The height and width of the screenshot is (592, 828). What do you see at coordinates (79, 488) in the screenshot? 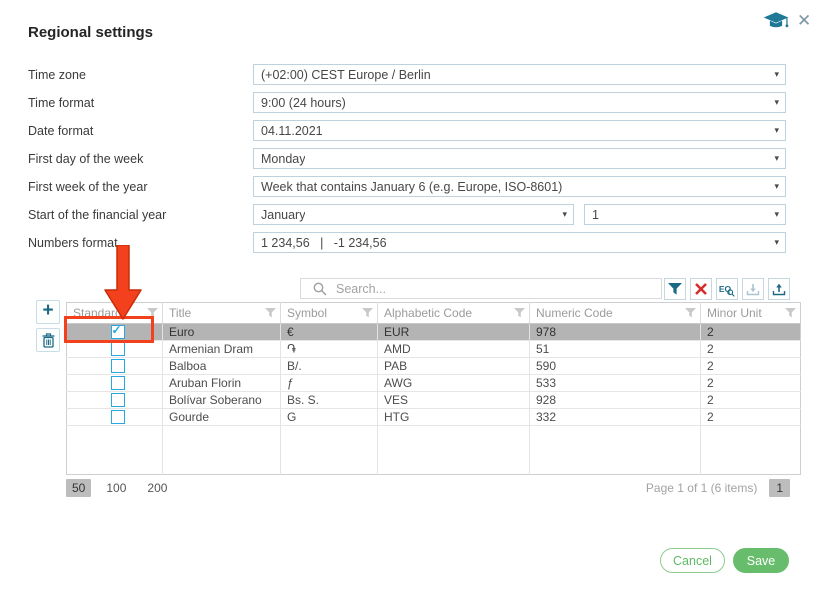
I see `page-size-50: 50` at bounding box center [79, 488].